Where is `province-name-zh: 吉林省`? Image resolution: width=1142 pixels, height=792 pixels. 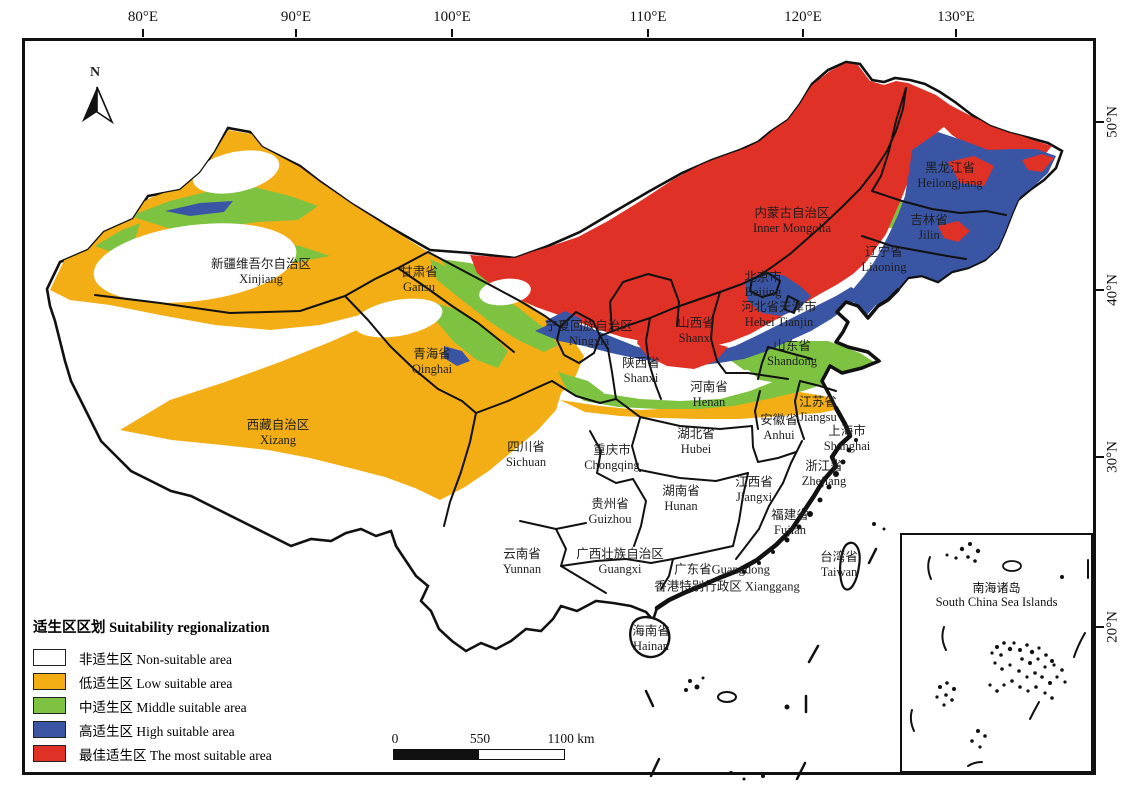 province-name-zh: 吉林省 is located at coordinates (929, 219).